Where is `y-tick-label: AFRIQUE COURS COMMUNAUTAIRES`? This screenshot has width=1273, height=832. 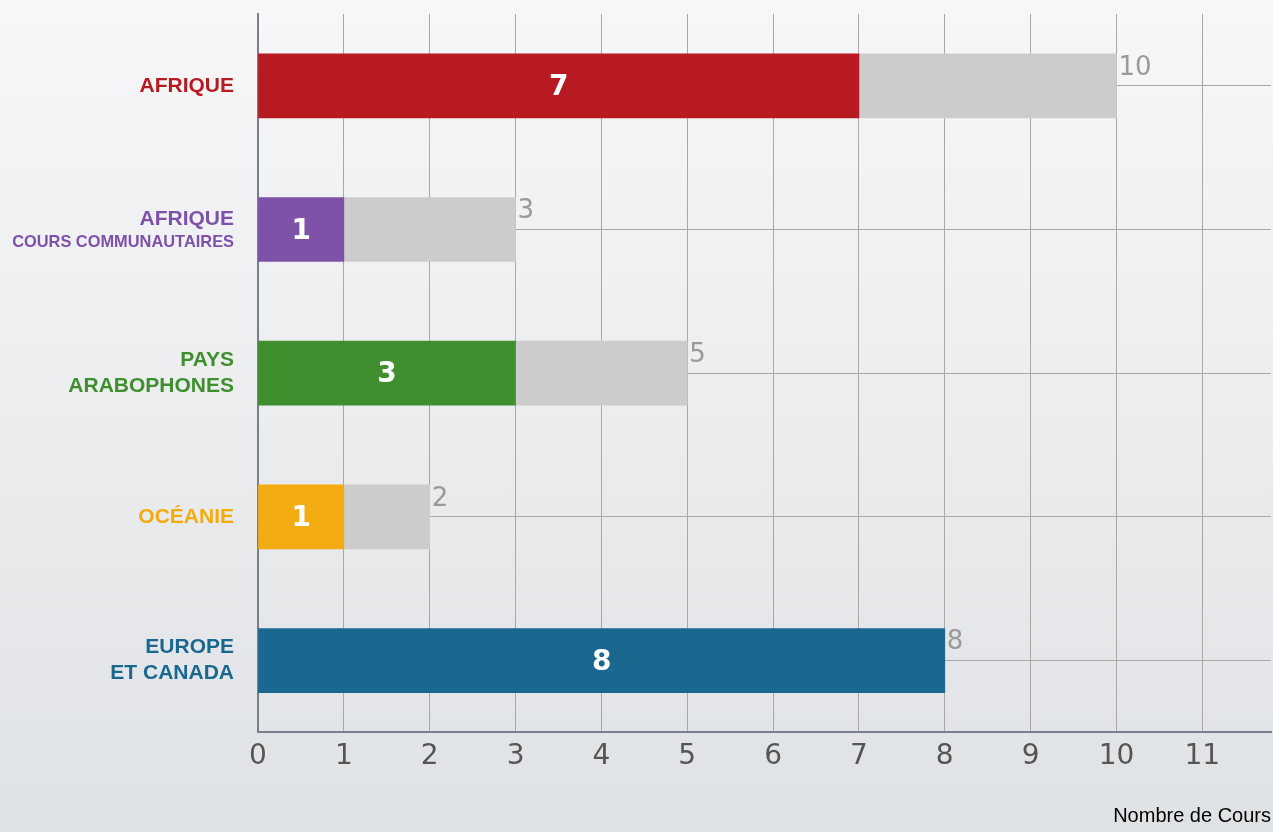
y-tick-label: AFRIQUE COURS COMMUNAUTAIRES is located at coordinates (123, 228).